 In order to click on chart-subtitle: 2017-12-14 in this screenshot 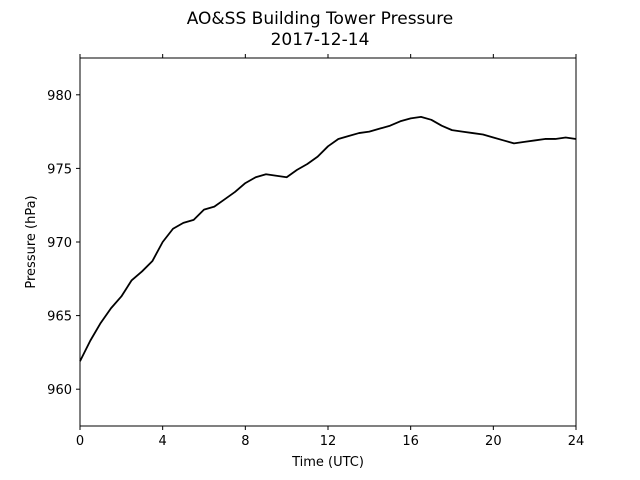, I will do `click(320, 40)`.